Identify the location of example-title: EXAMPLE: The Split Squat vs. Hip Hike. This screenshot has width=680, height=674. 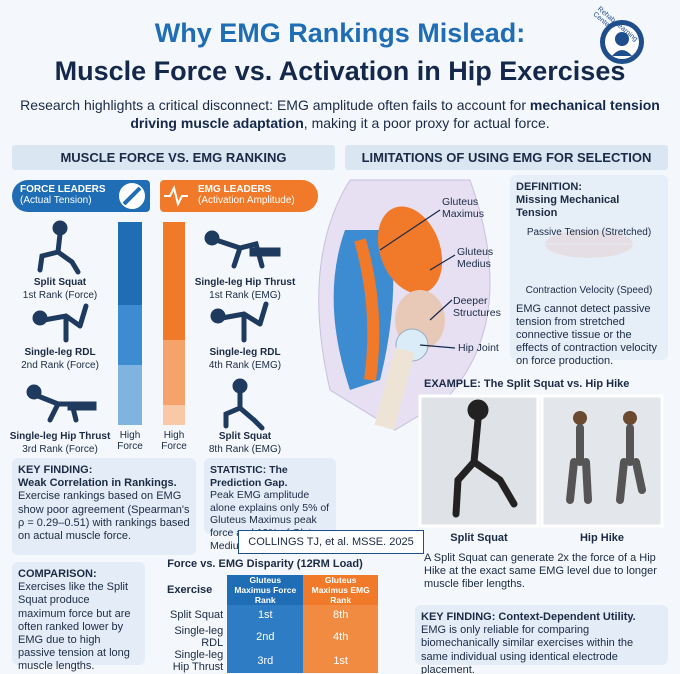
(527, 384).